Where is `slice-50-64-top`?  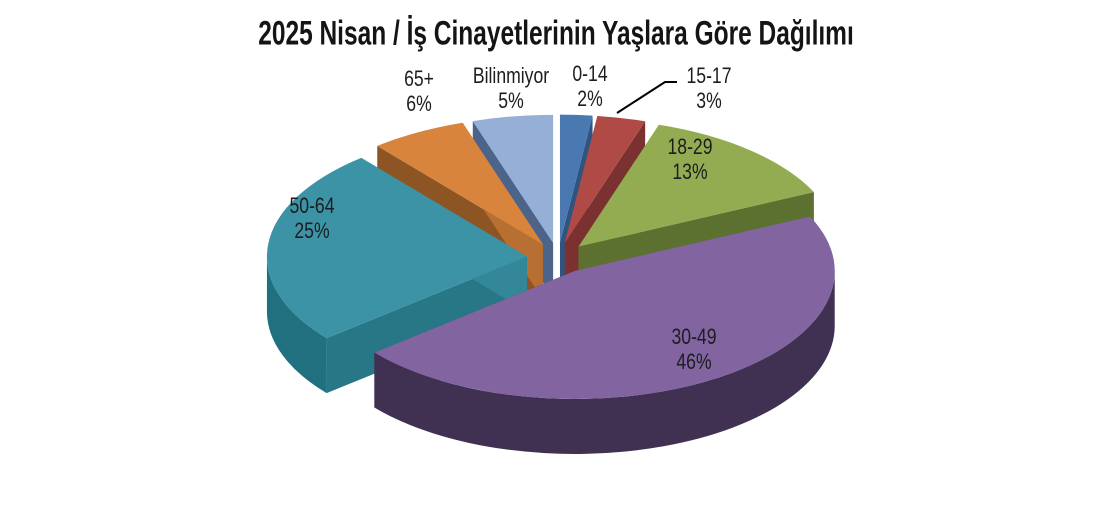 slice-50-64-top is located at coordinates (396, 248).